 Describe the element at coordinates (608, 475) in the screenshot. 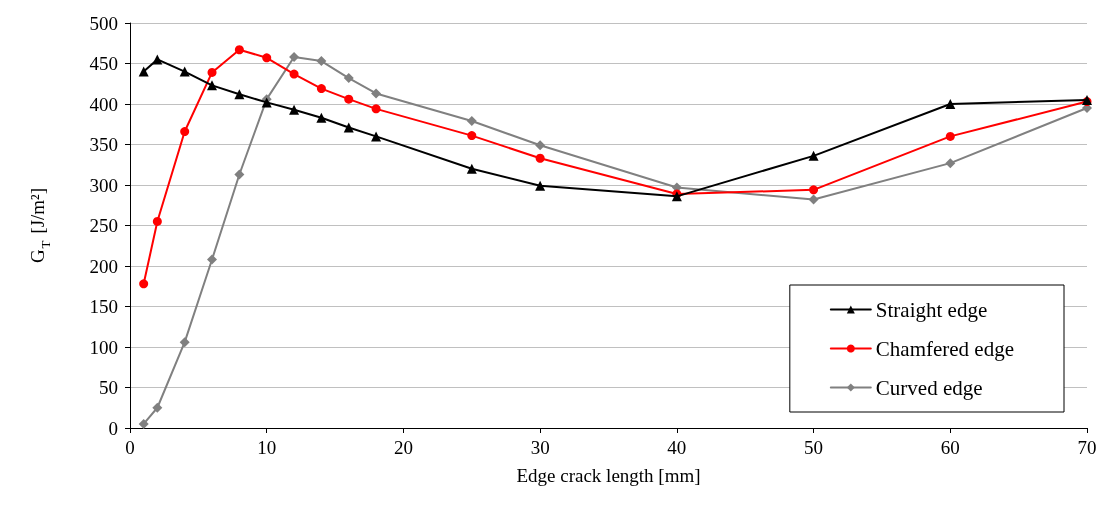

I see `x-axis-title: Edge crack length [mm]` at that location.